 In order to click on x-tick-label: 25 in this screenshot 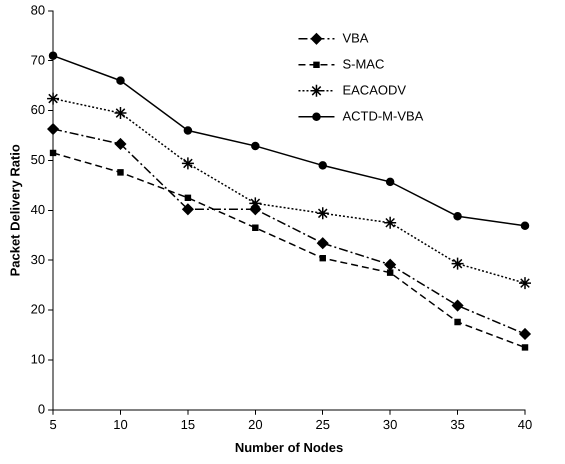, I will do `click(323, 424)`.